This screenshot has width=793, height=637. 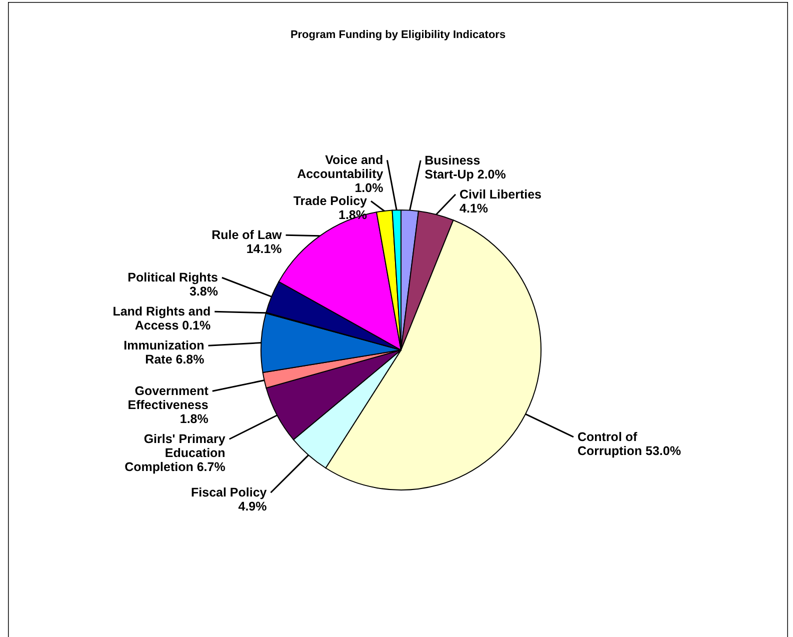 What do you see at coordinates (161, 318) in the screenshot?
I see `slice-label: Land Rights and Access 0.1%` at bounding box center [161, 318].